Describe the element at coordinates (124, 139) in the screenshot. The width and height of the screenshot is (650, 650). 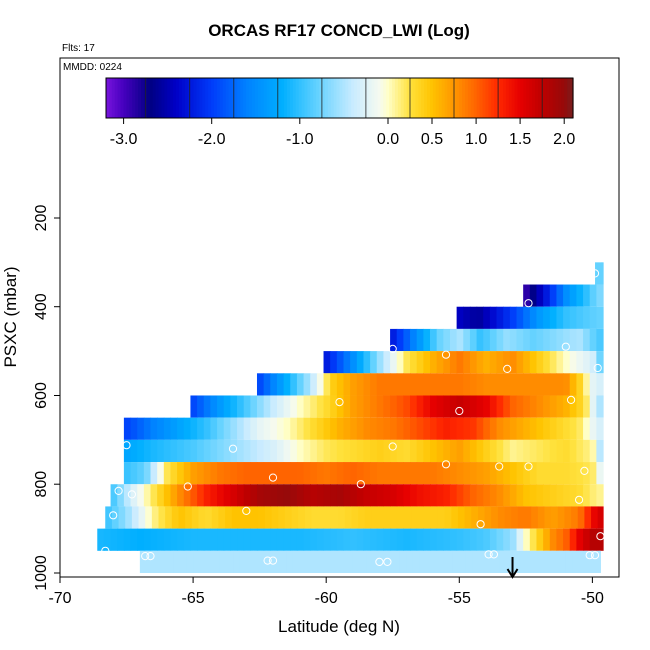
I see `colorbar-tick-label: -3.0` at that location.